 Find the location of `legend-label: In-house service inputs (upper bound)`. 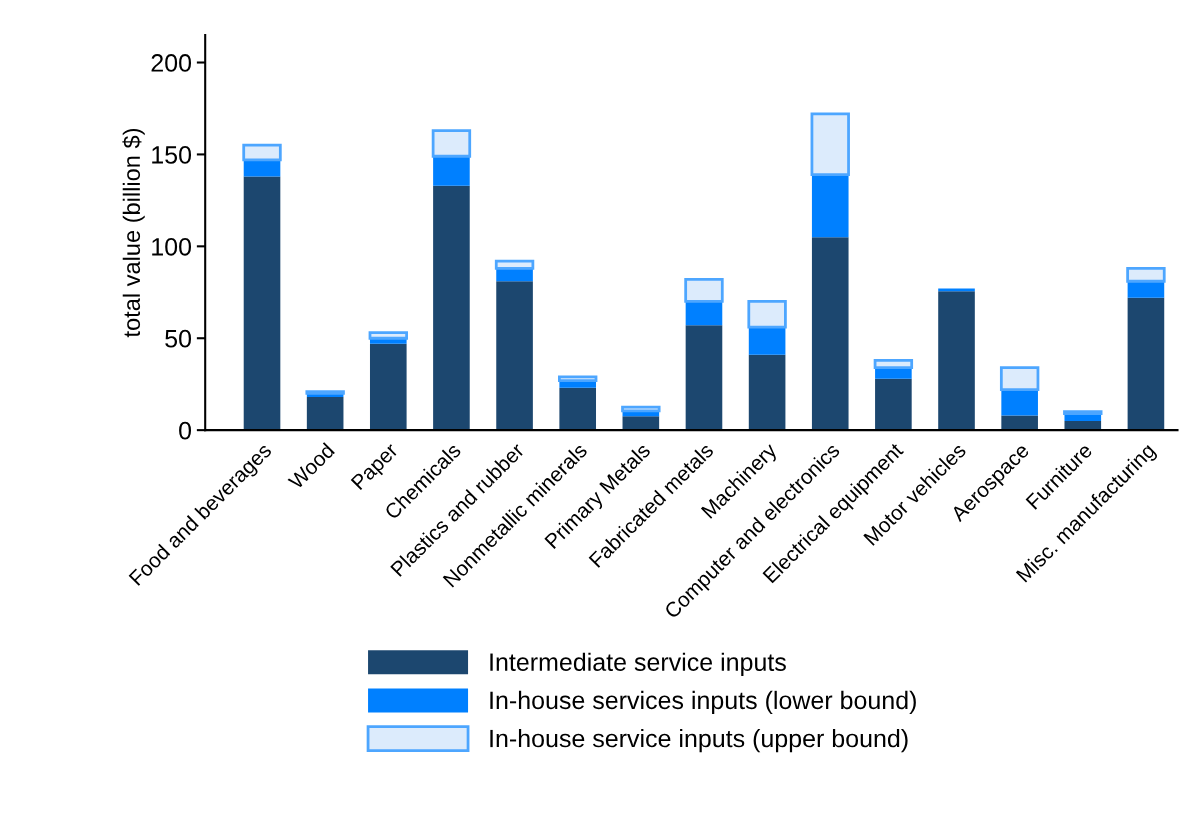

legend-label: In-house service inputs (upper bound) is located at coordinates (699, 741).